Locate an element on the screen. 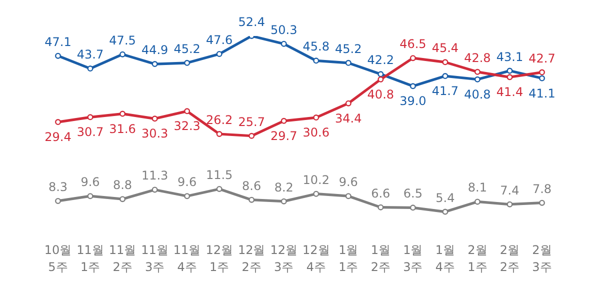 The image size is (600, 300). data-label: 46.5 is located at coordinates (413, 44).